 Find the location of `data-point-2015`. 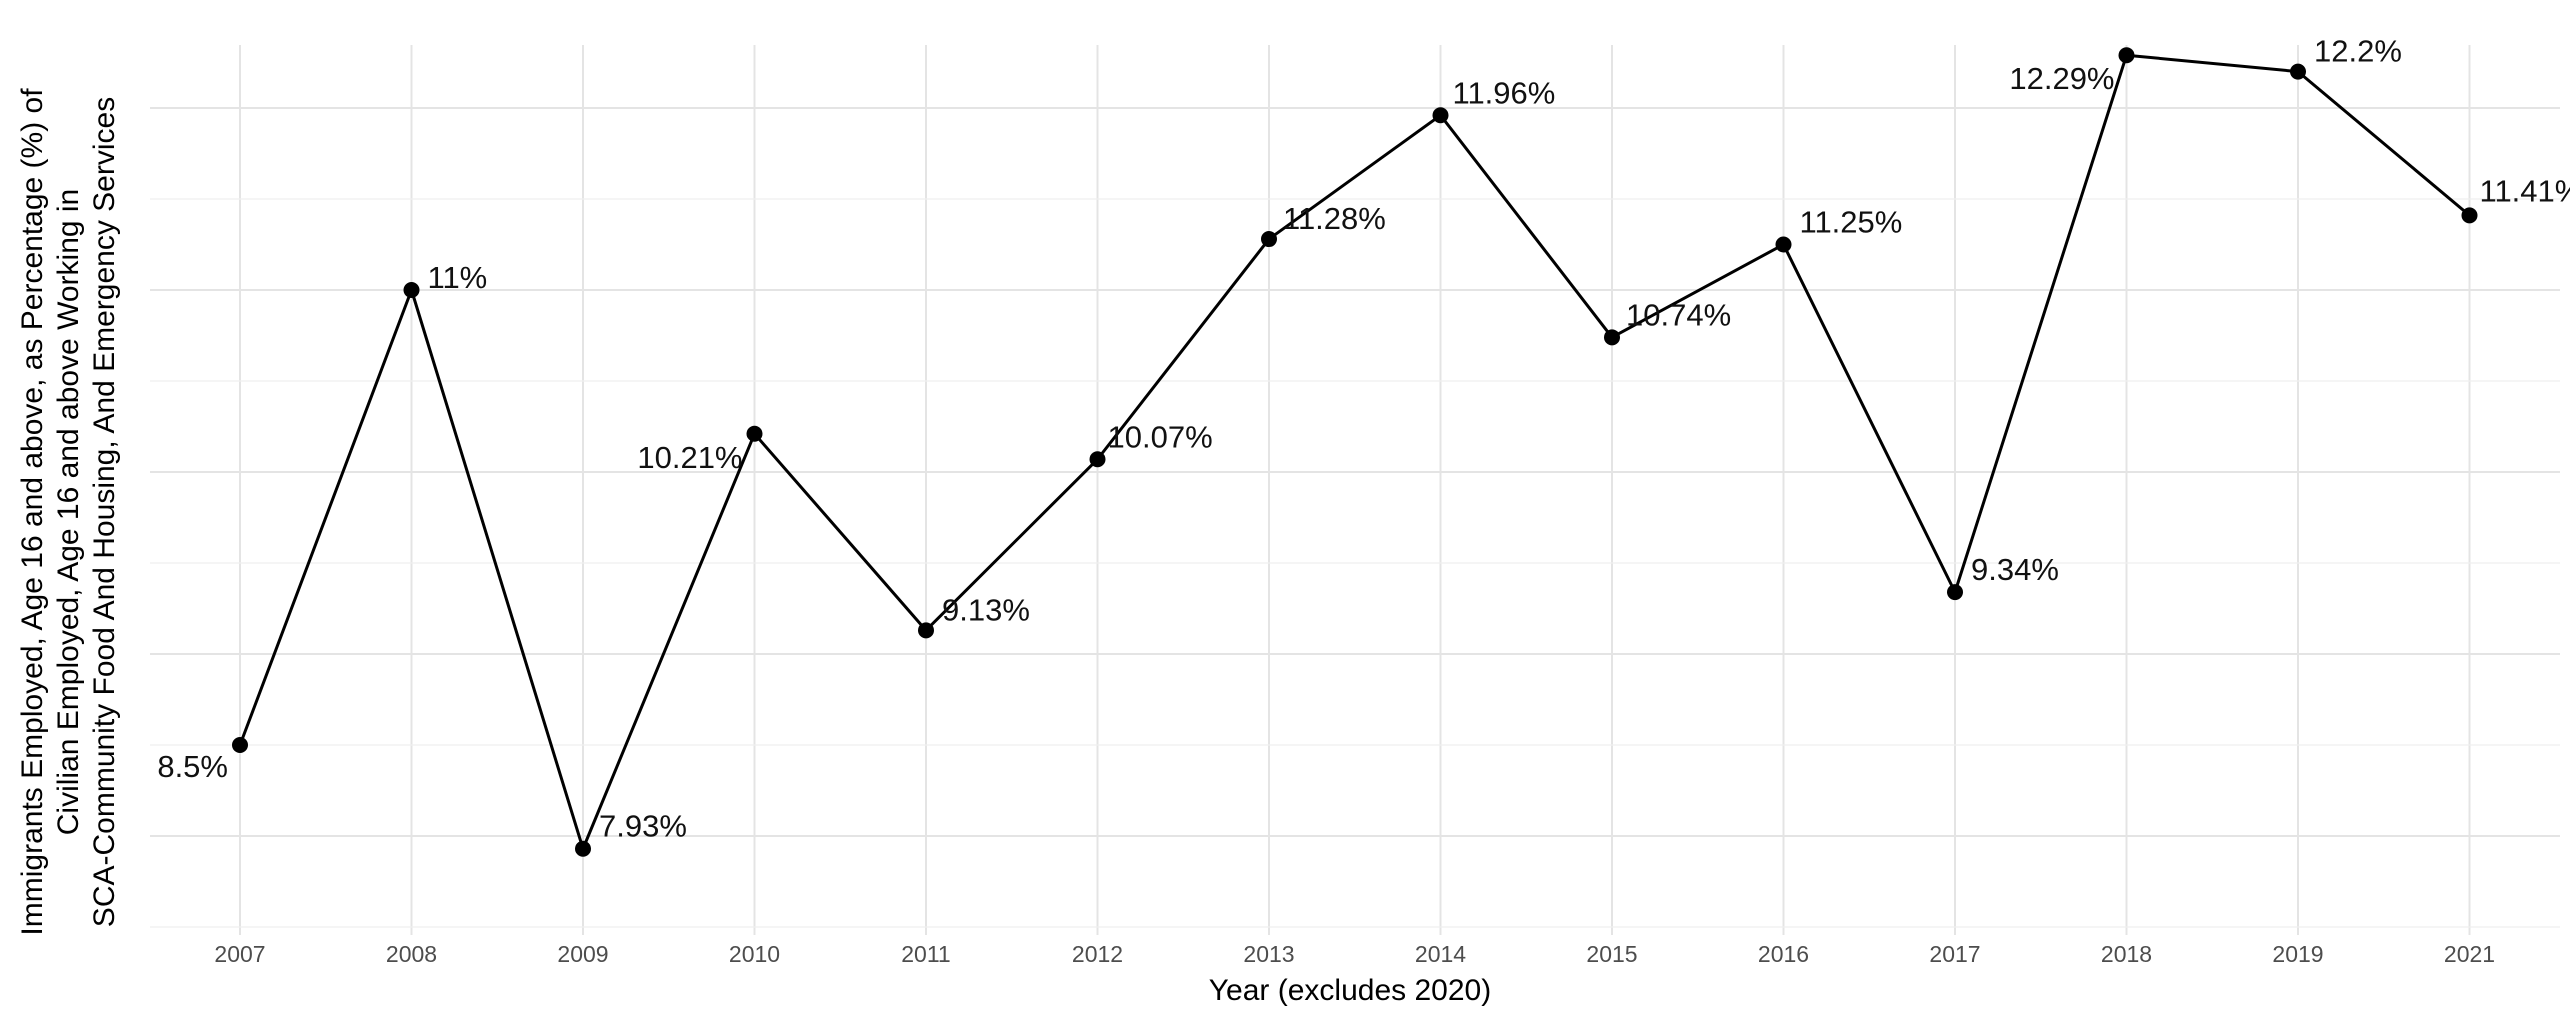

data-point-2015 is located at coordinates (1612, 337).